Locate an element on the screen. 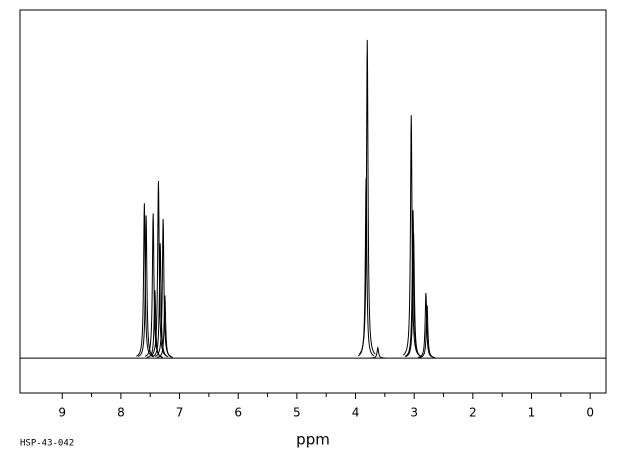 The height and width of the screenshot is (455, 620). x-tick-label: 8 is located at coordinates (121, 413).